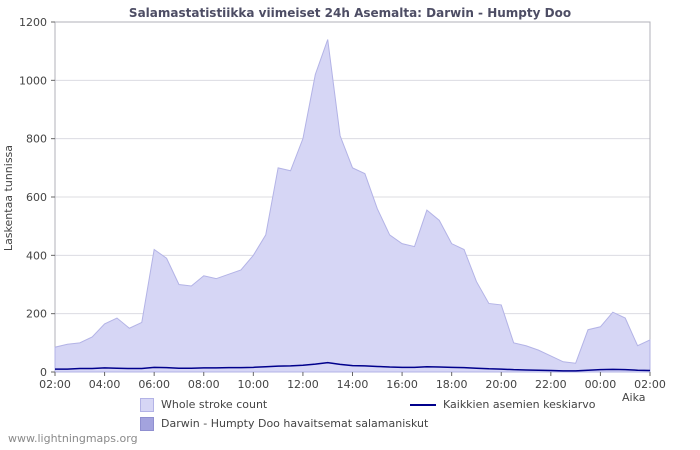 This screenshot has width=700, height=450. I want to click on svg-text: 04:00, so click(105, 384).